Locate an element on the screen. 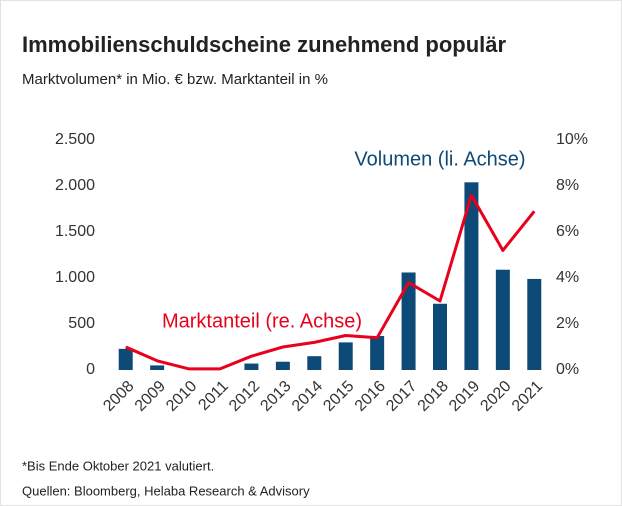 The width and height of the screenshot is (622, 506). y-tick-label: 0 is located at coordinates (90, 369).